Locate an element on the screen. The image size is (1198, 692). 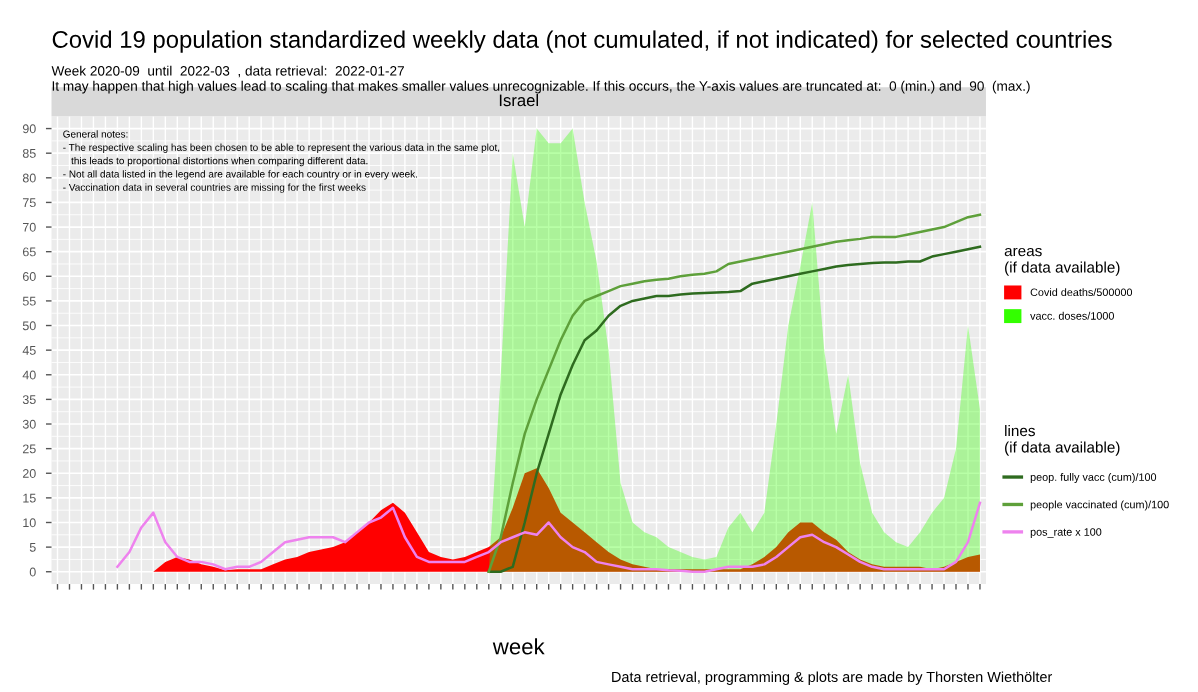
chart-title: Covid 19 population standardized weekly data (not cumulated, if not indicated) for selected countries is located at coordinates (582, 41).